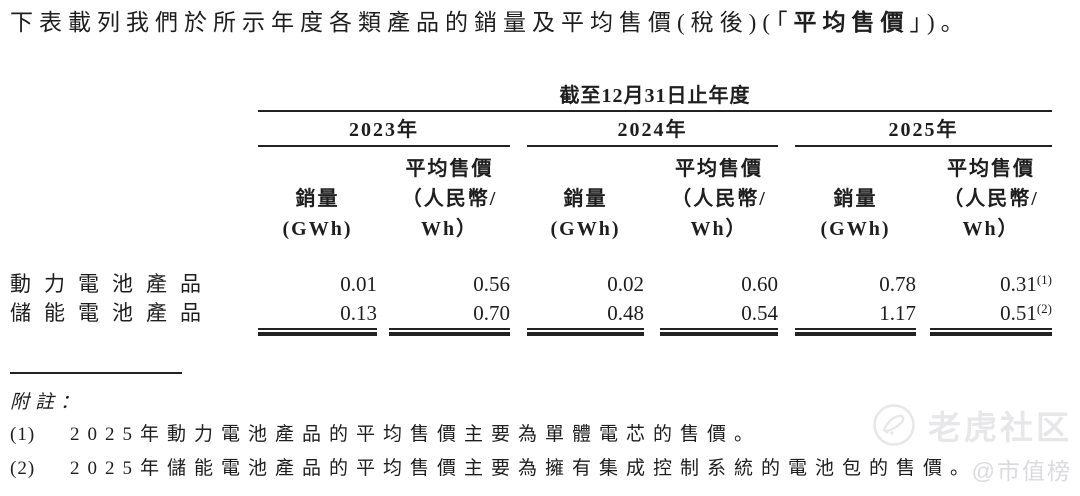  What do you see at coordinates (1044, 308) in the screenshot?
I see `note-ref-superscript: (2)` at bounding box center [1044, 308].